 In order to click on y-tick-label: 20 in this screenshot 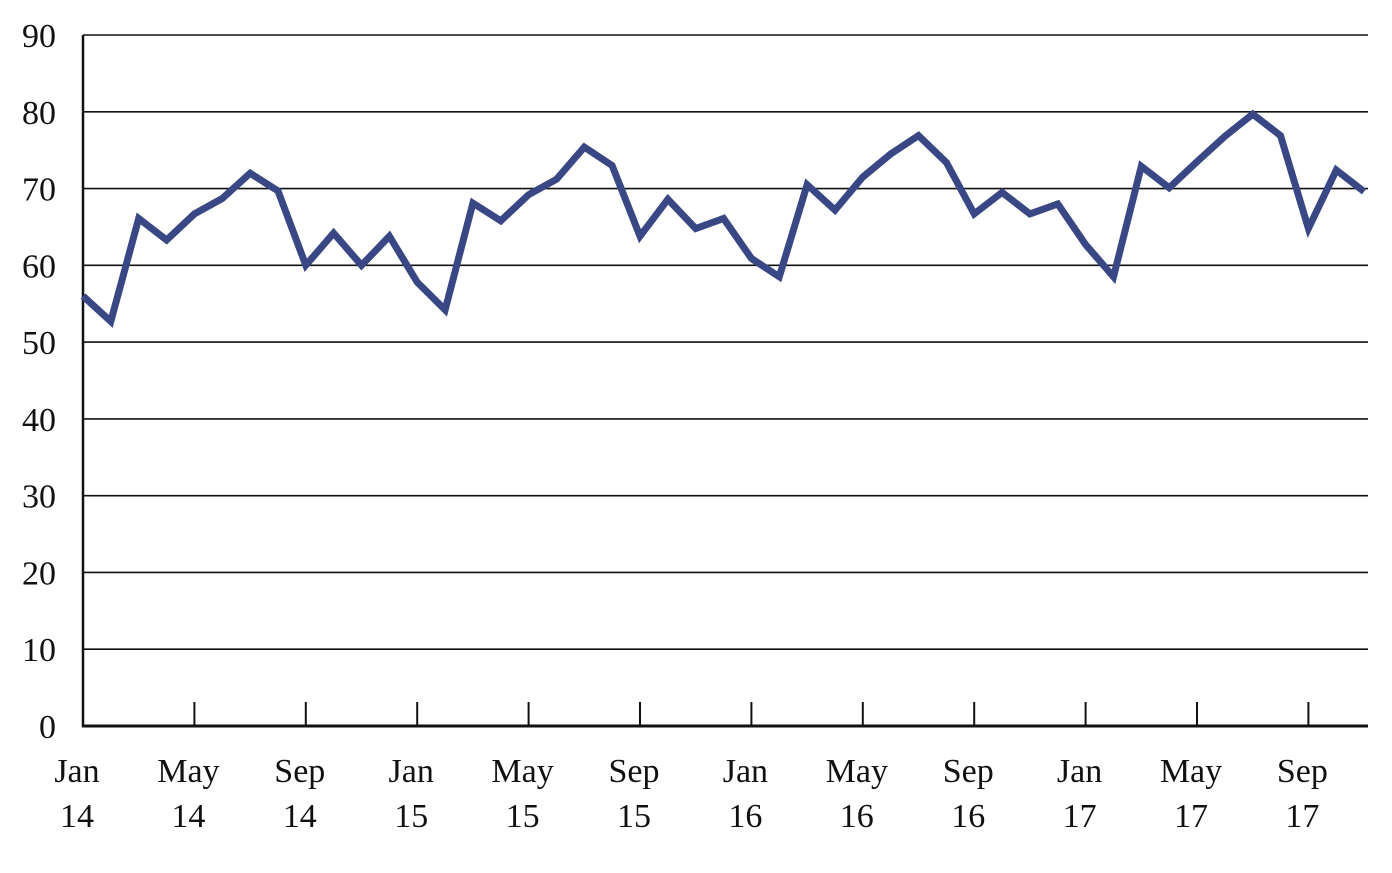, I will do `click(39, 573)`.